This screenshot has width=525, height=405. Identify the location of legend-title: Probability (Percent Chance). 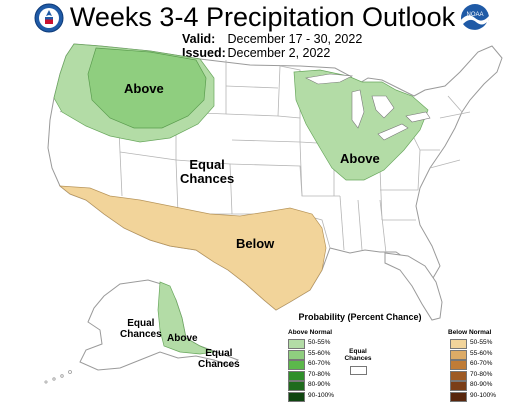
(360, 317).